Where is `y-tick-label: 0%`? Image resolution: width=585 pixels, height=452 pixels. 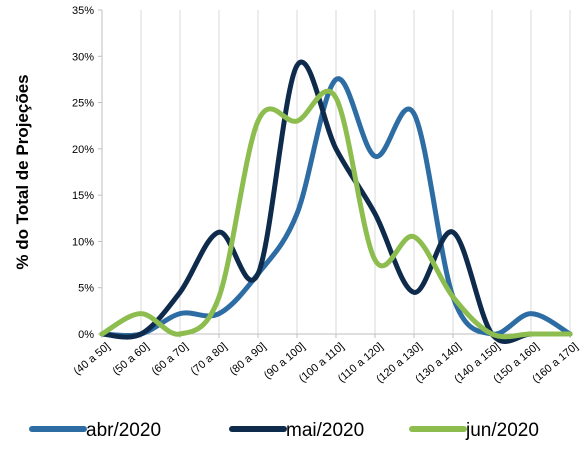 y-tick-label: 0% is located at coordinates (86, 335).